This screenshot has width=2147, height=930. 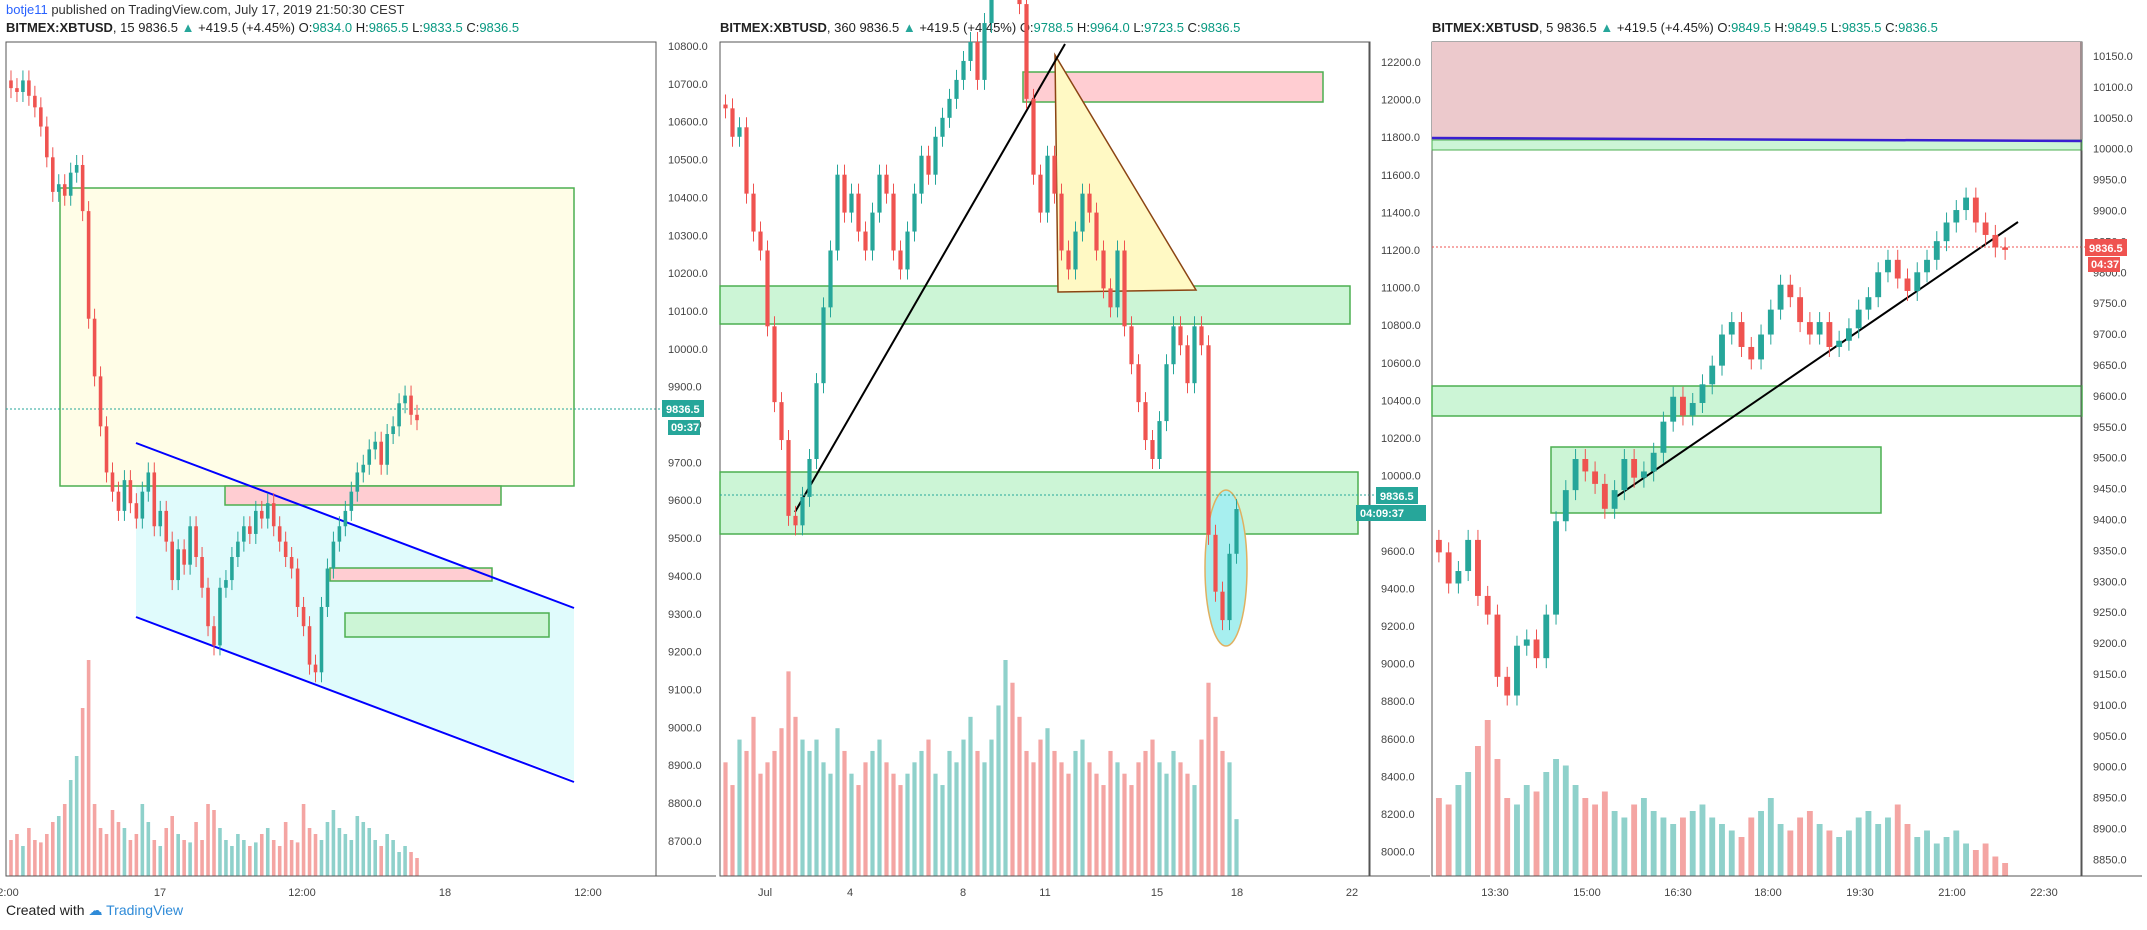 I want to click on highlight-ellipse, so click(x=1226, y=568).